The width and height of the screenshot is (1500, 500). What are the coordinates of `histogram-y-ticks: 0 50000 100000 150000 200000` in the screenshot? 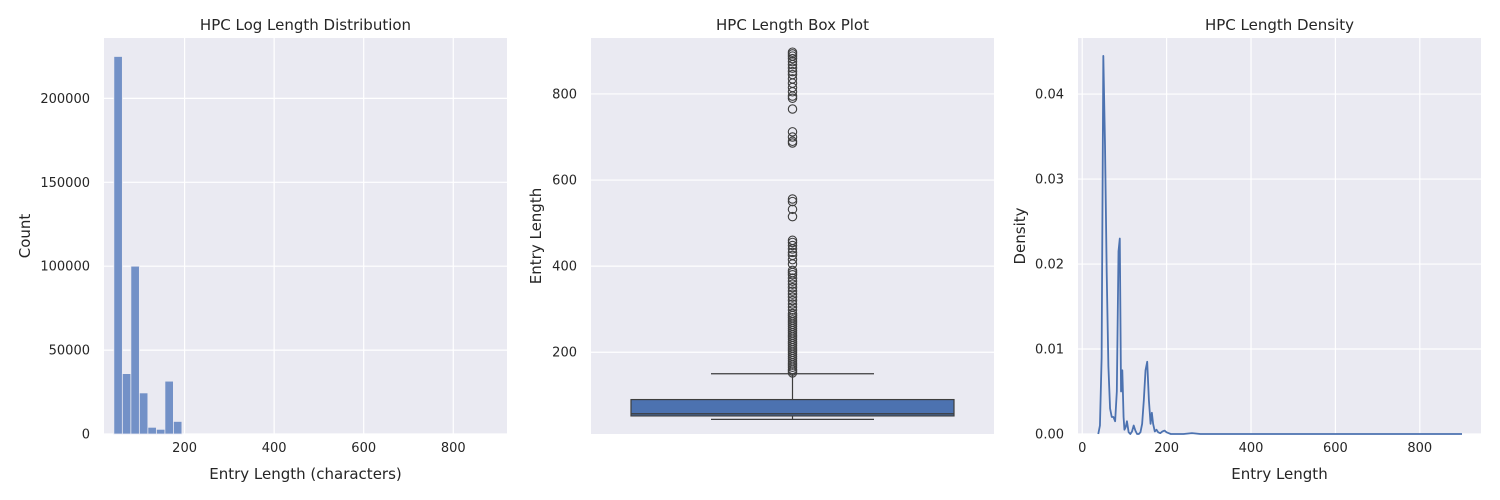 It's located at (65, 267).